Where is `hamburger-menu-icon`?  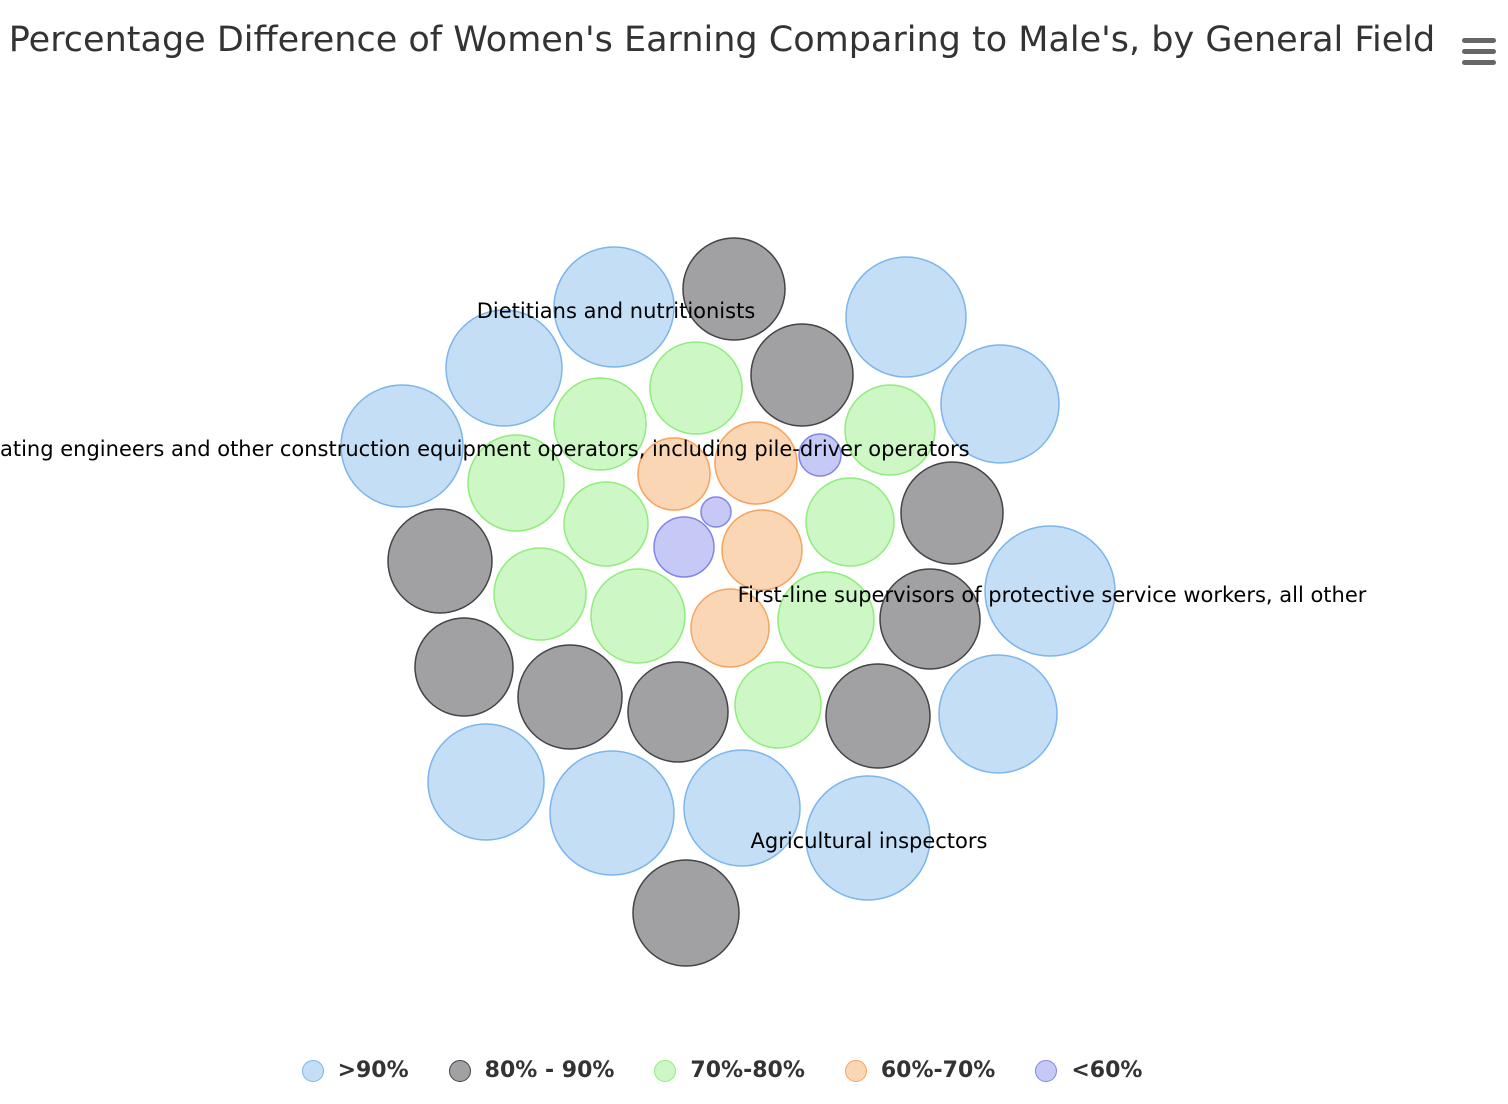
hamburger-menu-icon is located at coordinates (1478, 53).